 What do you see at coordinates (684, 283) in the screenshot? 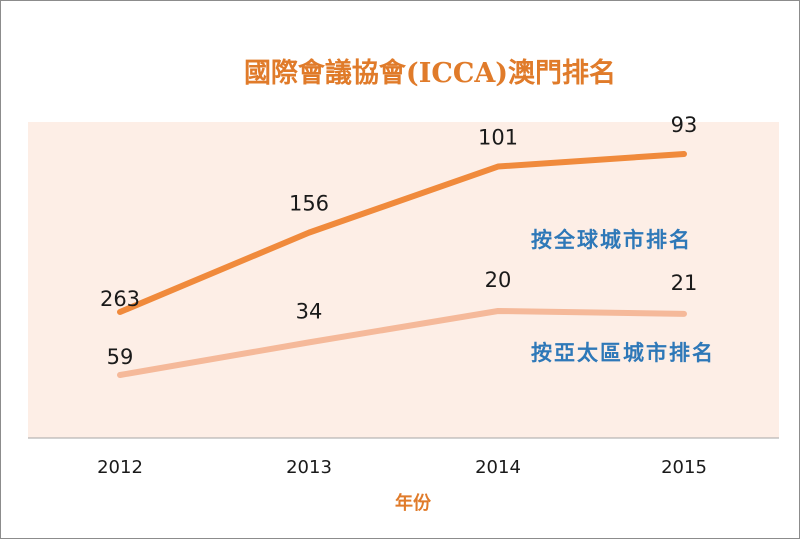
I see `data-label: 21` at bounding box center [684, 283].